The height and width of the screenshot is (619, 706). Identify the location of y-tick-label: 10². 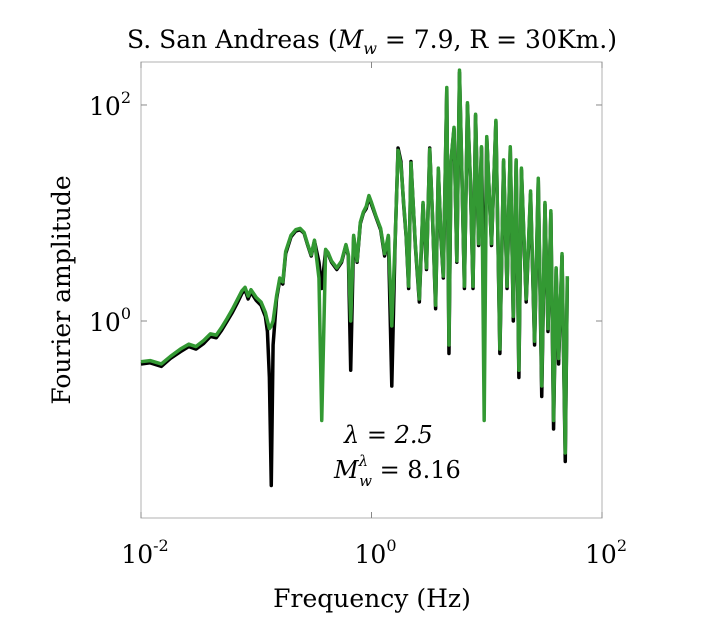
(110, 104).